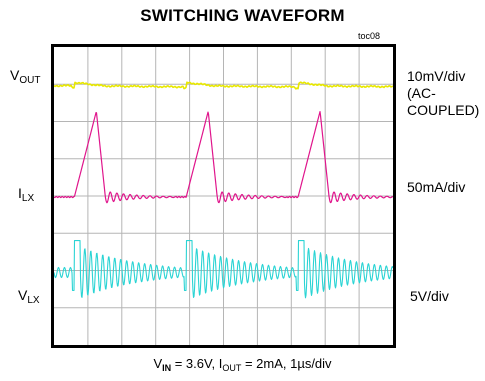 This screenshot has height=381, width=485. Describe the element at coordinates (436, 187) in the screenshot. I see `ilx-scale-label: 50mA/div` at that location.